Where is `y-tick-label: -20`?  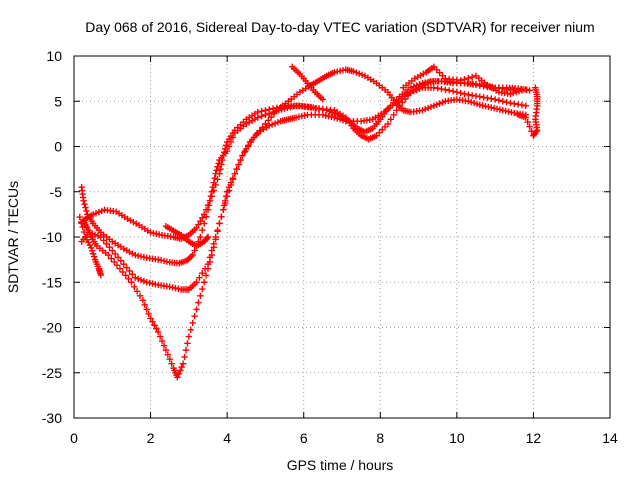 y-tick-label: -20 is located at coordinates (52, 328).